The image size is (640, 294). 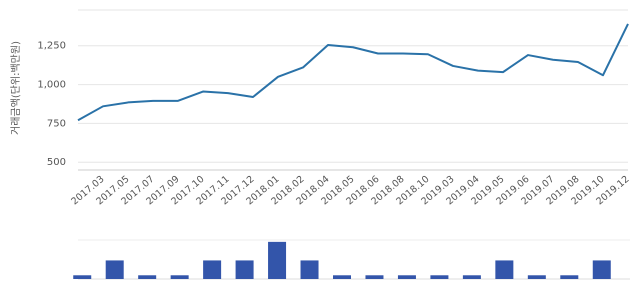 I want to click on y-tick-label: 500, so click(x=56, y=162).